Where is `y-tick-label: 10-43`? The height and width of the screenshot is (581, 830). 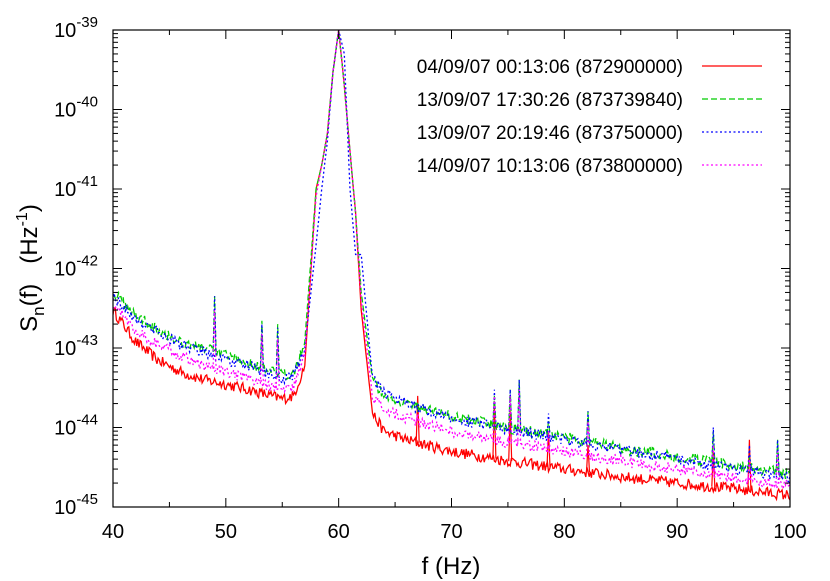
y-tick-label: 10-43 is located at coordinates (76, 346).